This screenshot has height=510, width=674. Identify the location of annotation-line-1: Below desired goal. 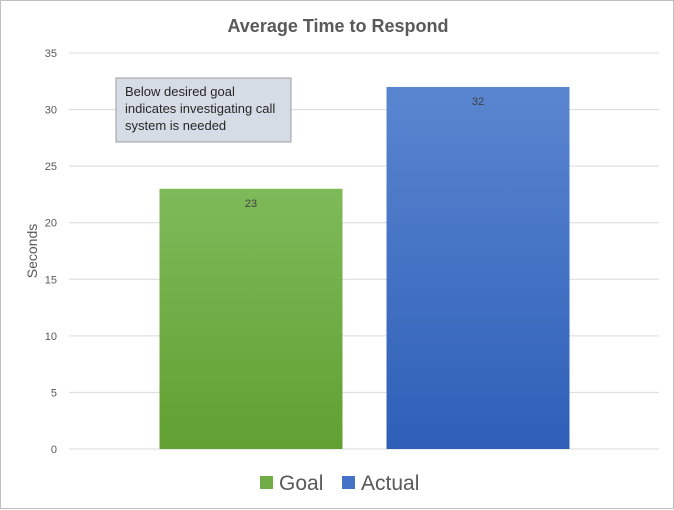
(180, 91).